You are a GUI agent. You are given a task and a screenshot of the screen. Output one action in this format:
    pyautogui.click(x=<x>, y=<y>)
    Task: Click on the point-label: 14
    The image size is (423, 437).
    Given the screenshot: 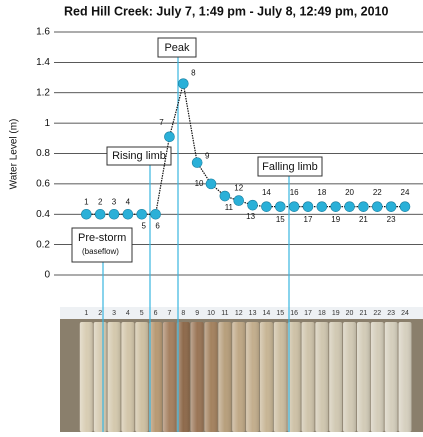 What is the action you would take?
    pyautogui.click(x=266, y=192)
    